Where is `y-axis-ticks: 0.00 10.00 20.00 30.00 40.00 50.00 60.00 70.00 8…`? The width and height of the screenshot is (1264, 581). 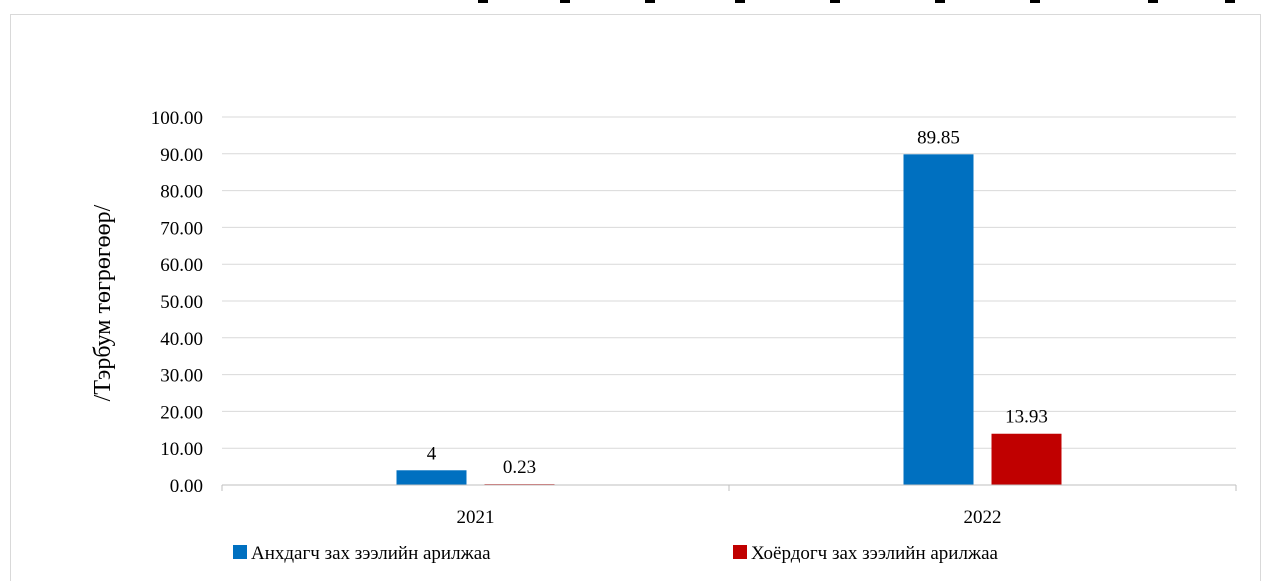
y-axis-ticks: 0.00 10.00 20.00 30.00 40.00 50.00 60.00 70.00 8… is located at coordinates (177, 302).